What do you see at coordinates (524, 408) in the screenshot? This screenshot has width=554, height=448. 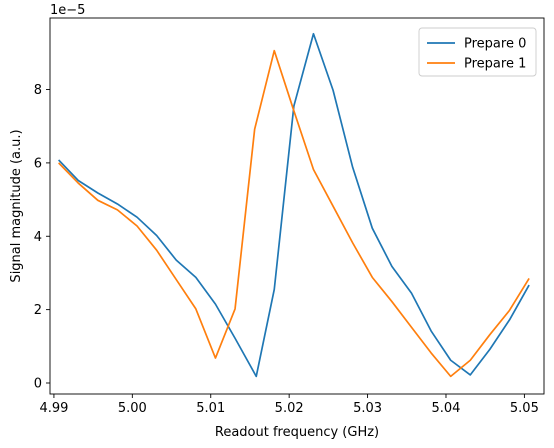 I see `x-tick-label: 5.05` at bounding box center [524, 408].